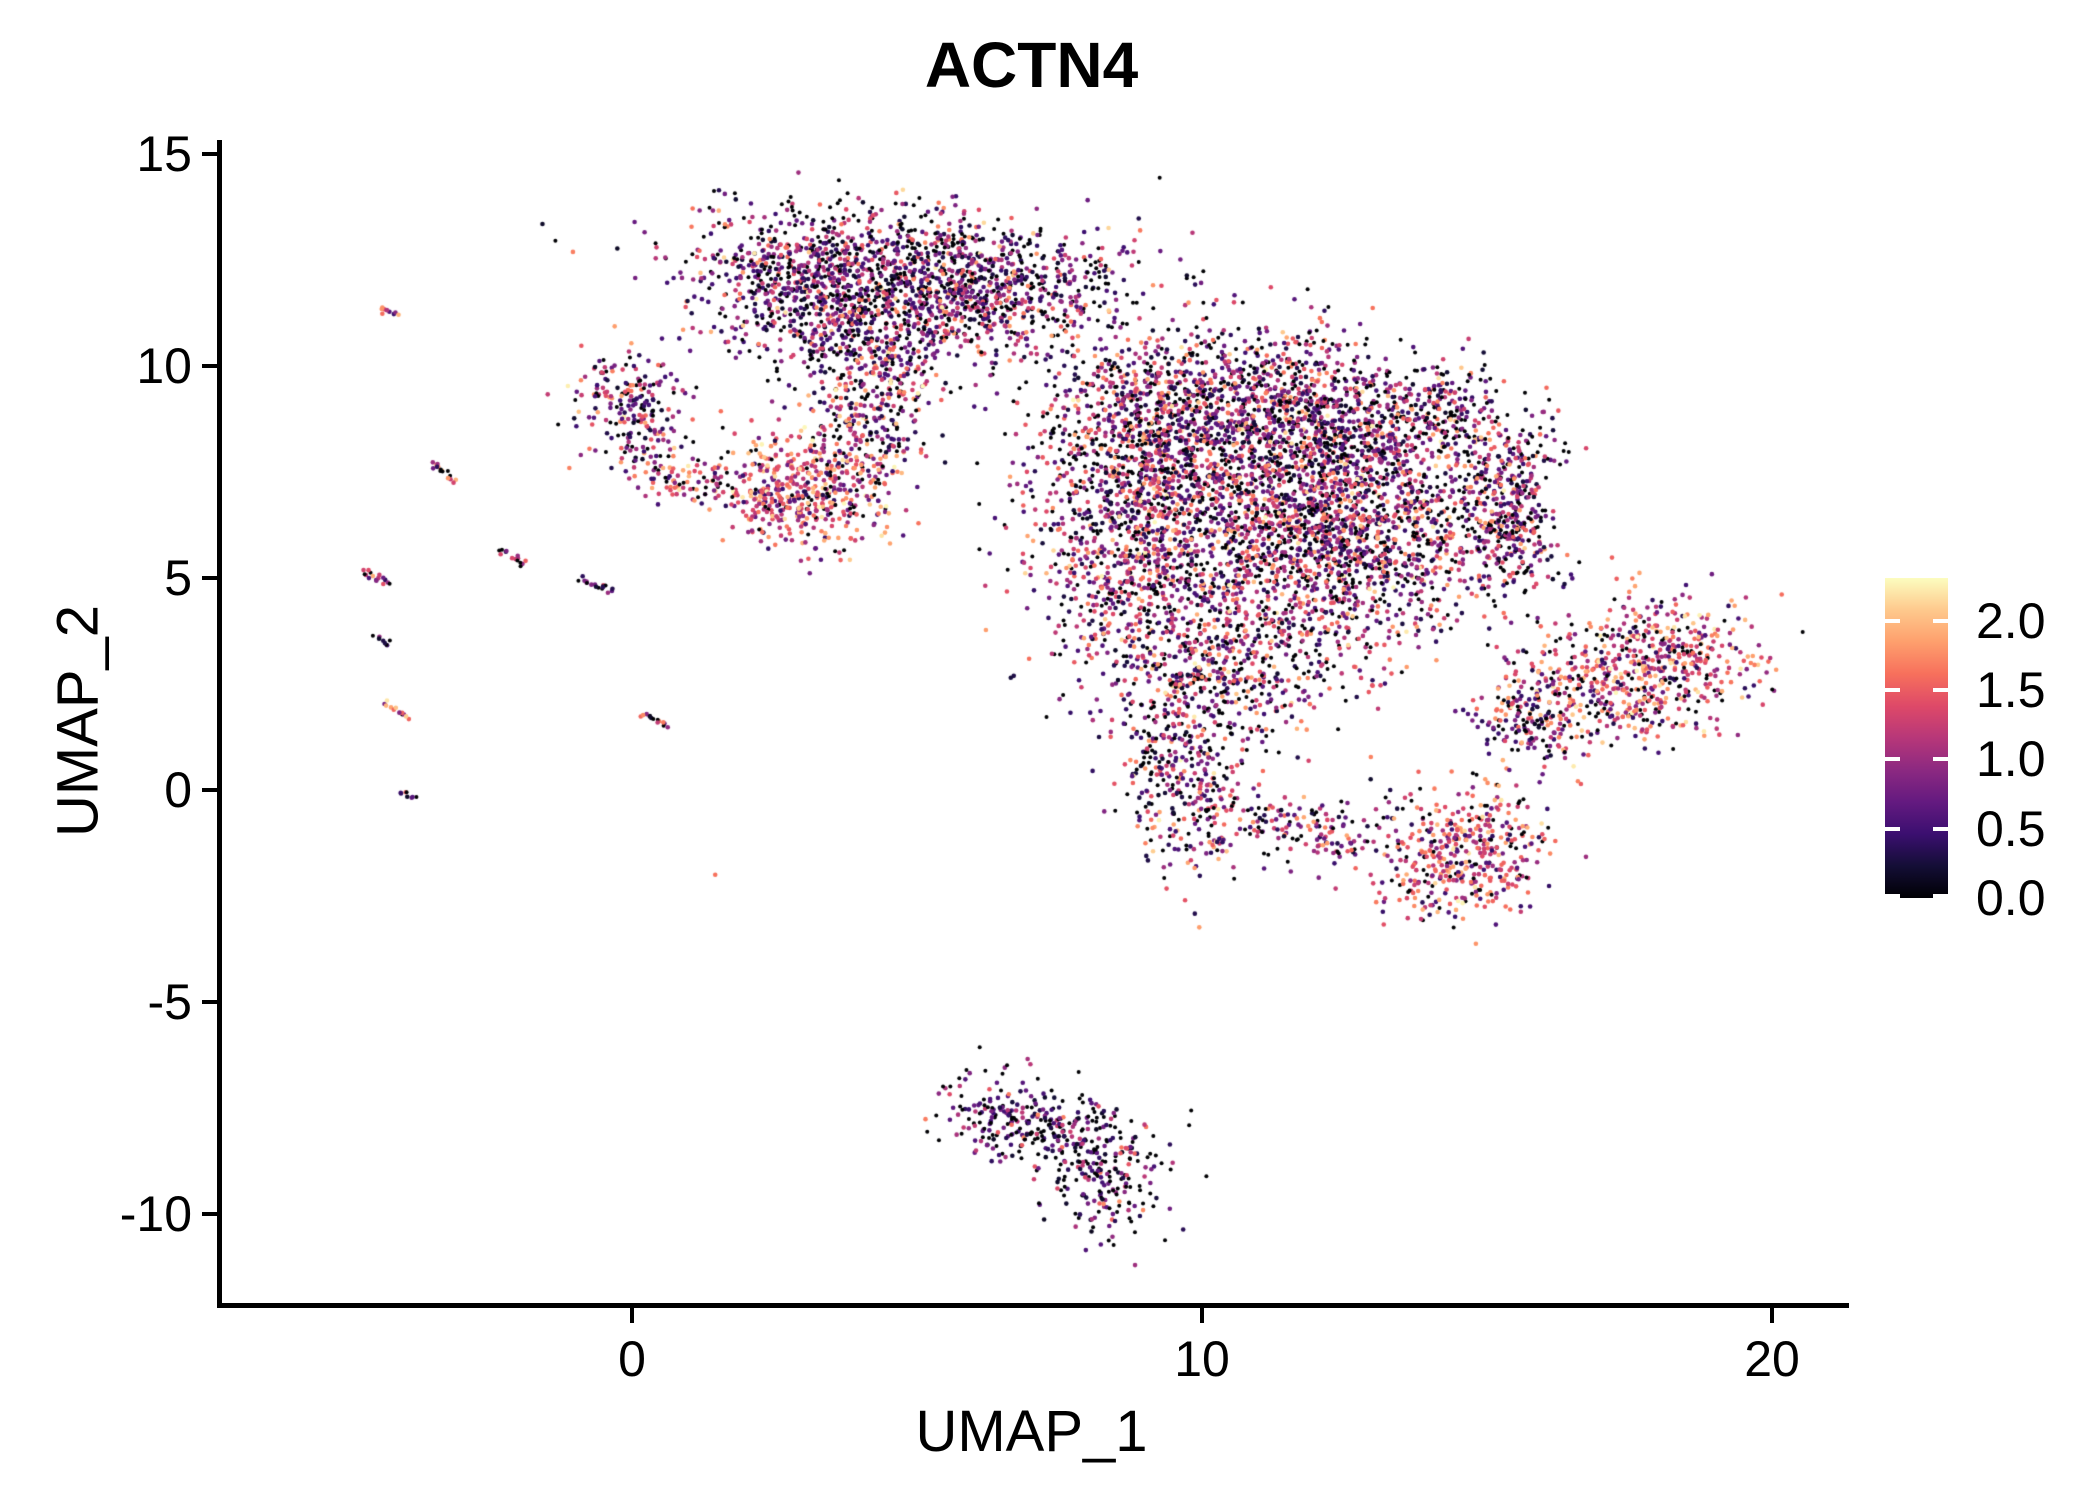  Describe the element at coordinates (2011, 898) in the screenshot. I see `colorbar-tick-label: 0.0` at that location.